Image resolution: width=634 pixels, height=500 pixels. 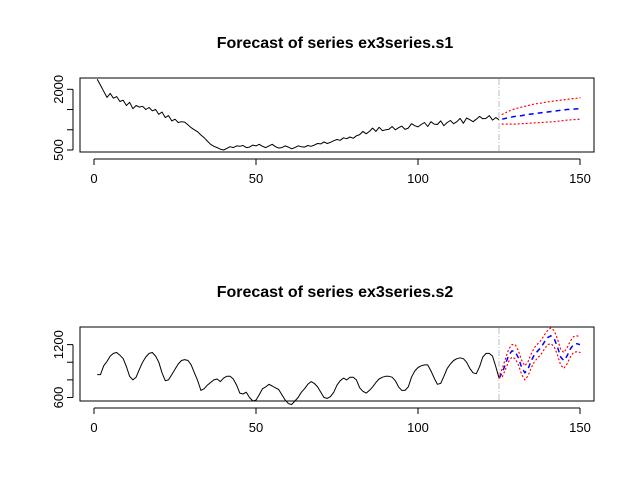 What do you see at coordinates (62, 369) in the screenshot?
I see `y-axis-2: 600 1200` at bounding box center [62, 369].